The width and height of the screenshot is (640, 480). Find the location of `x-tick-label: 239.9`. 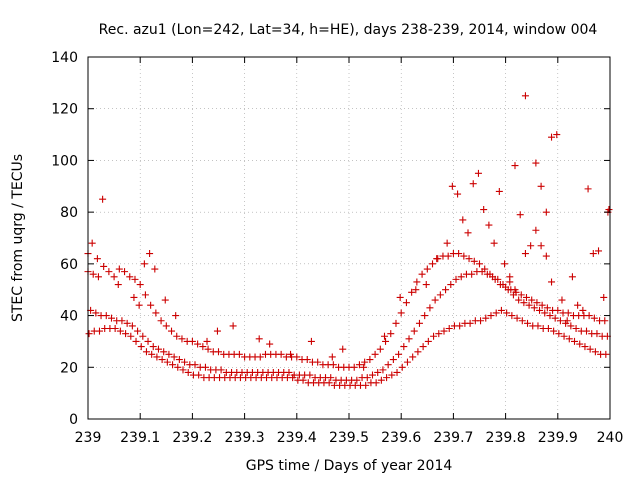

x-tick-label: 239.9 is located at coordinates (558, 438).